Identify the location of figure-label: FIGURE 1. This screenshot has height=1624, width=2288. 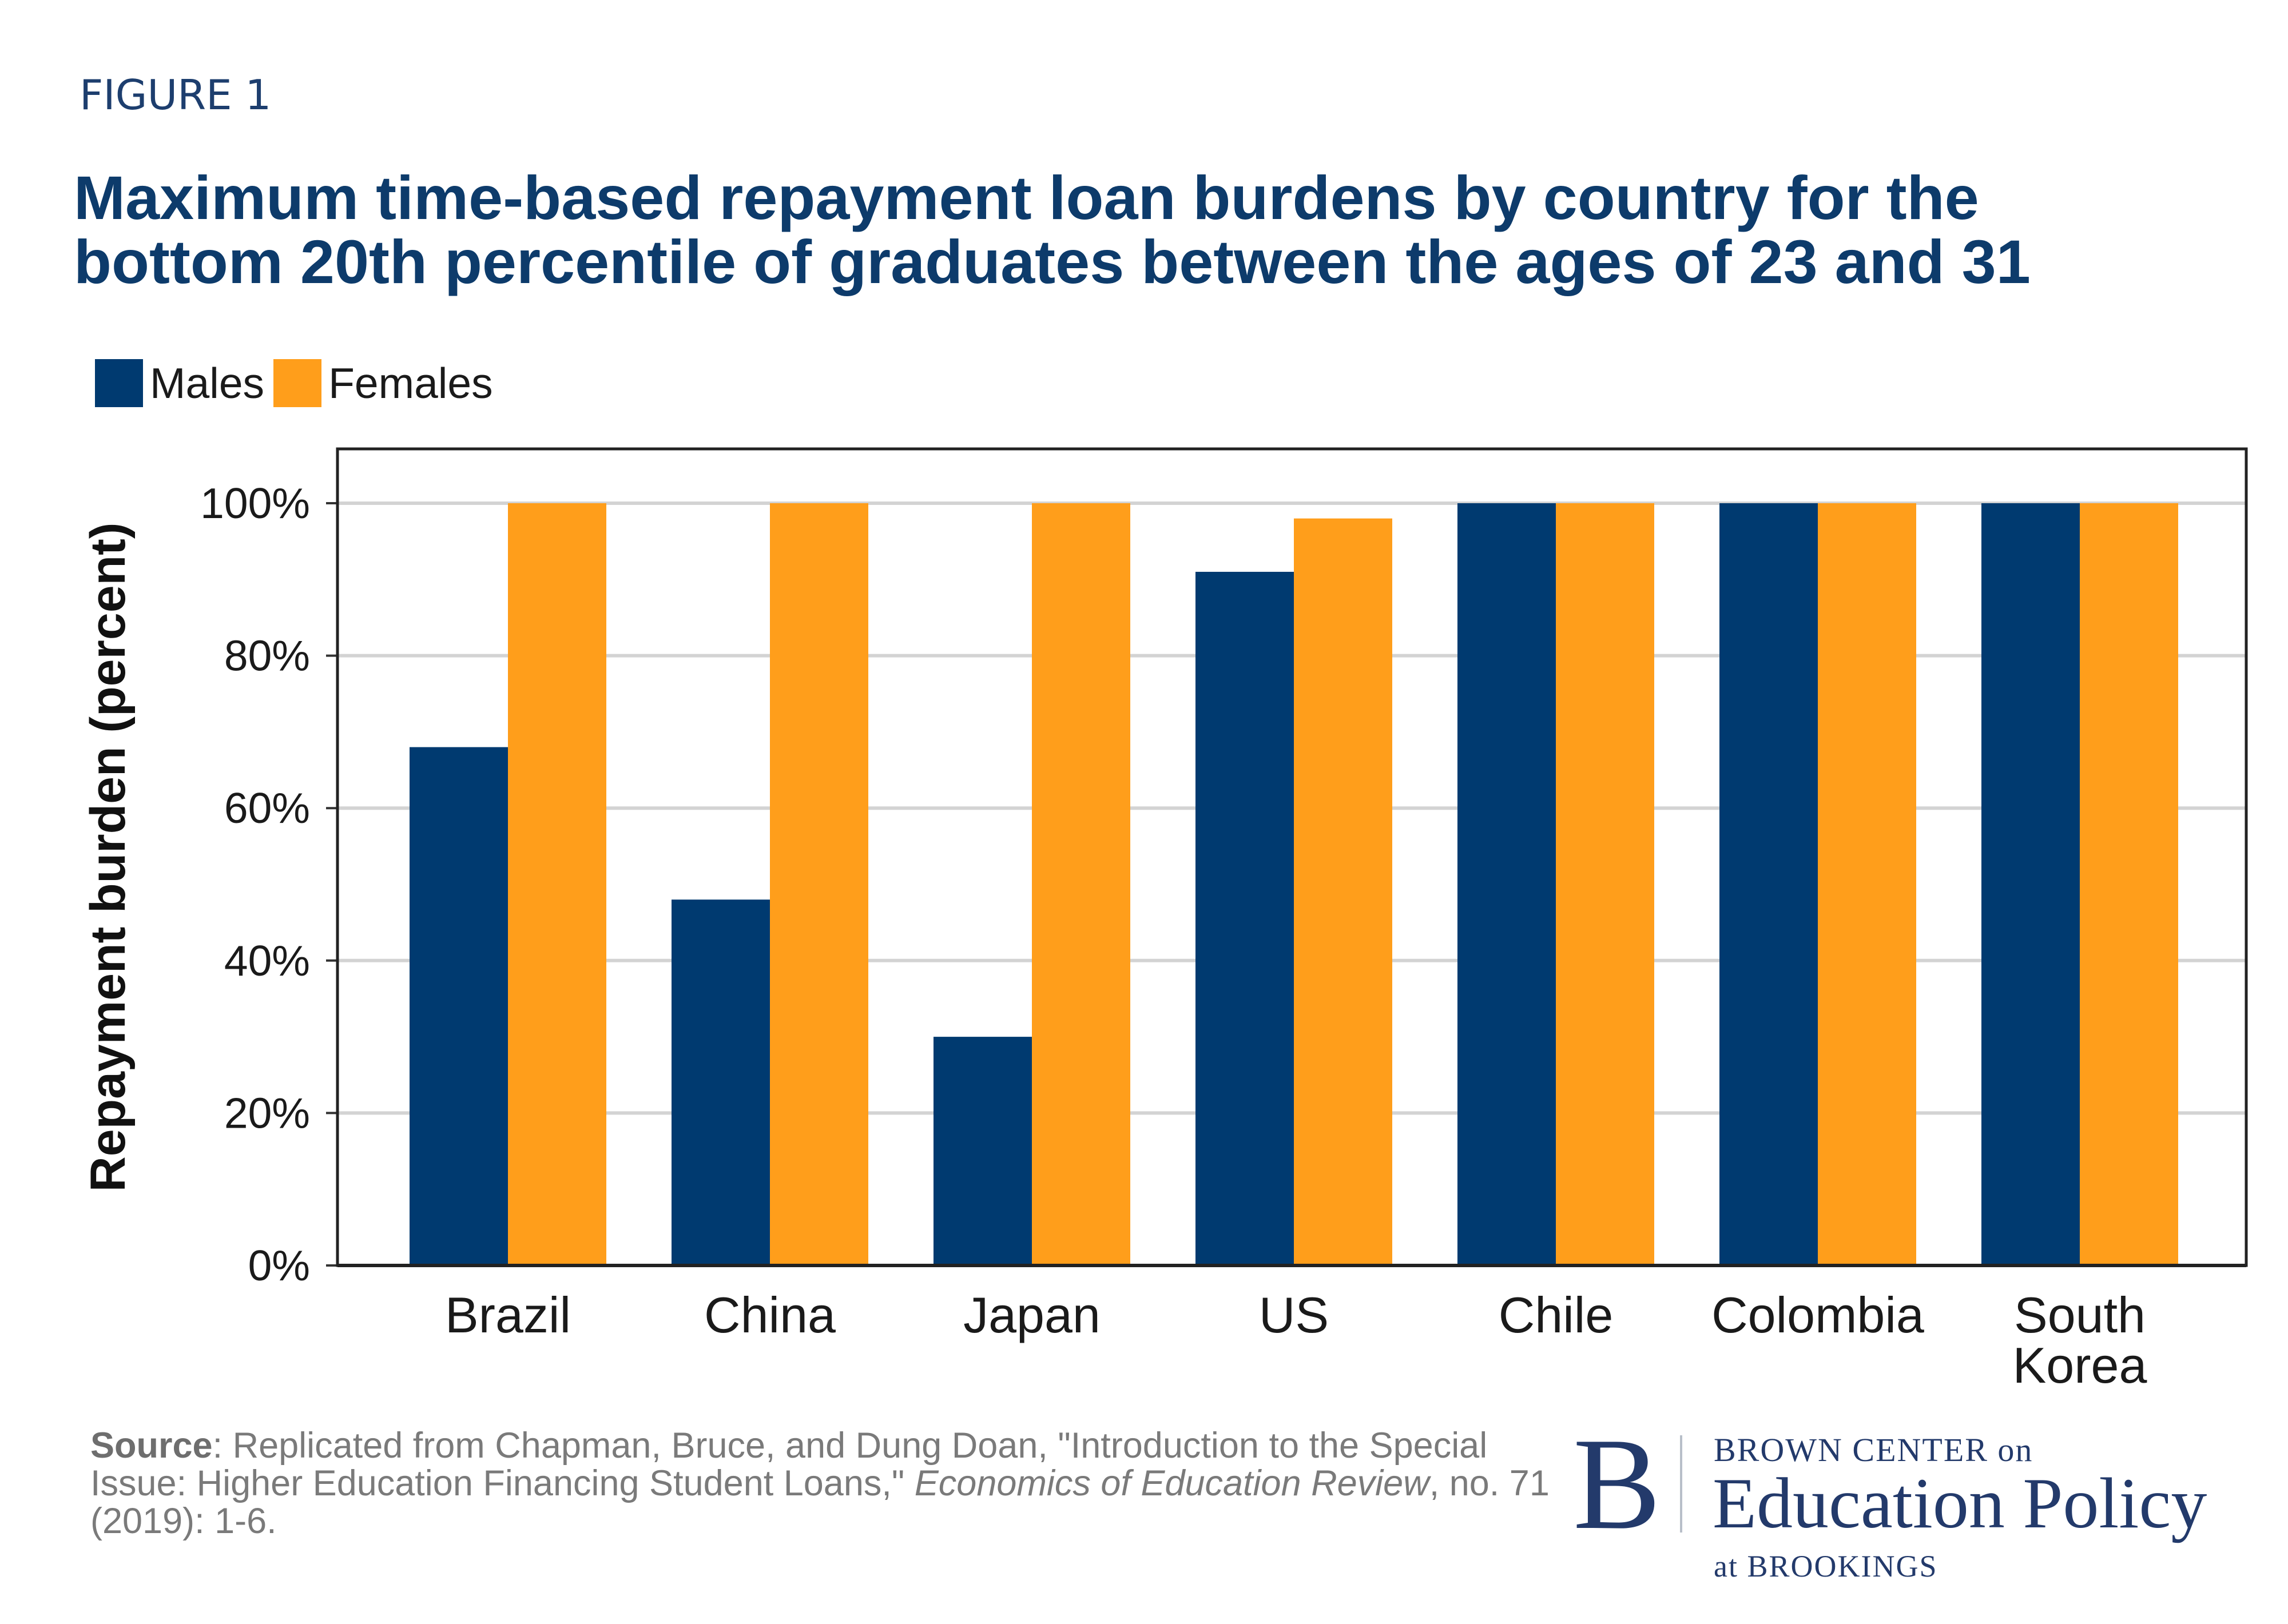
(176, 95).